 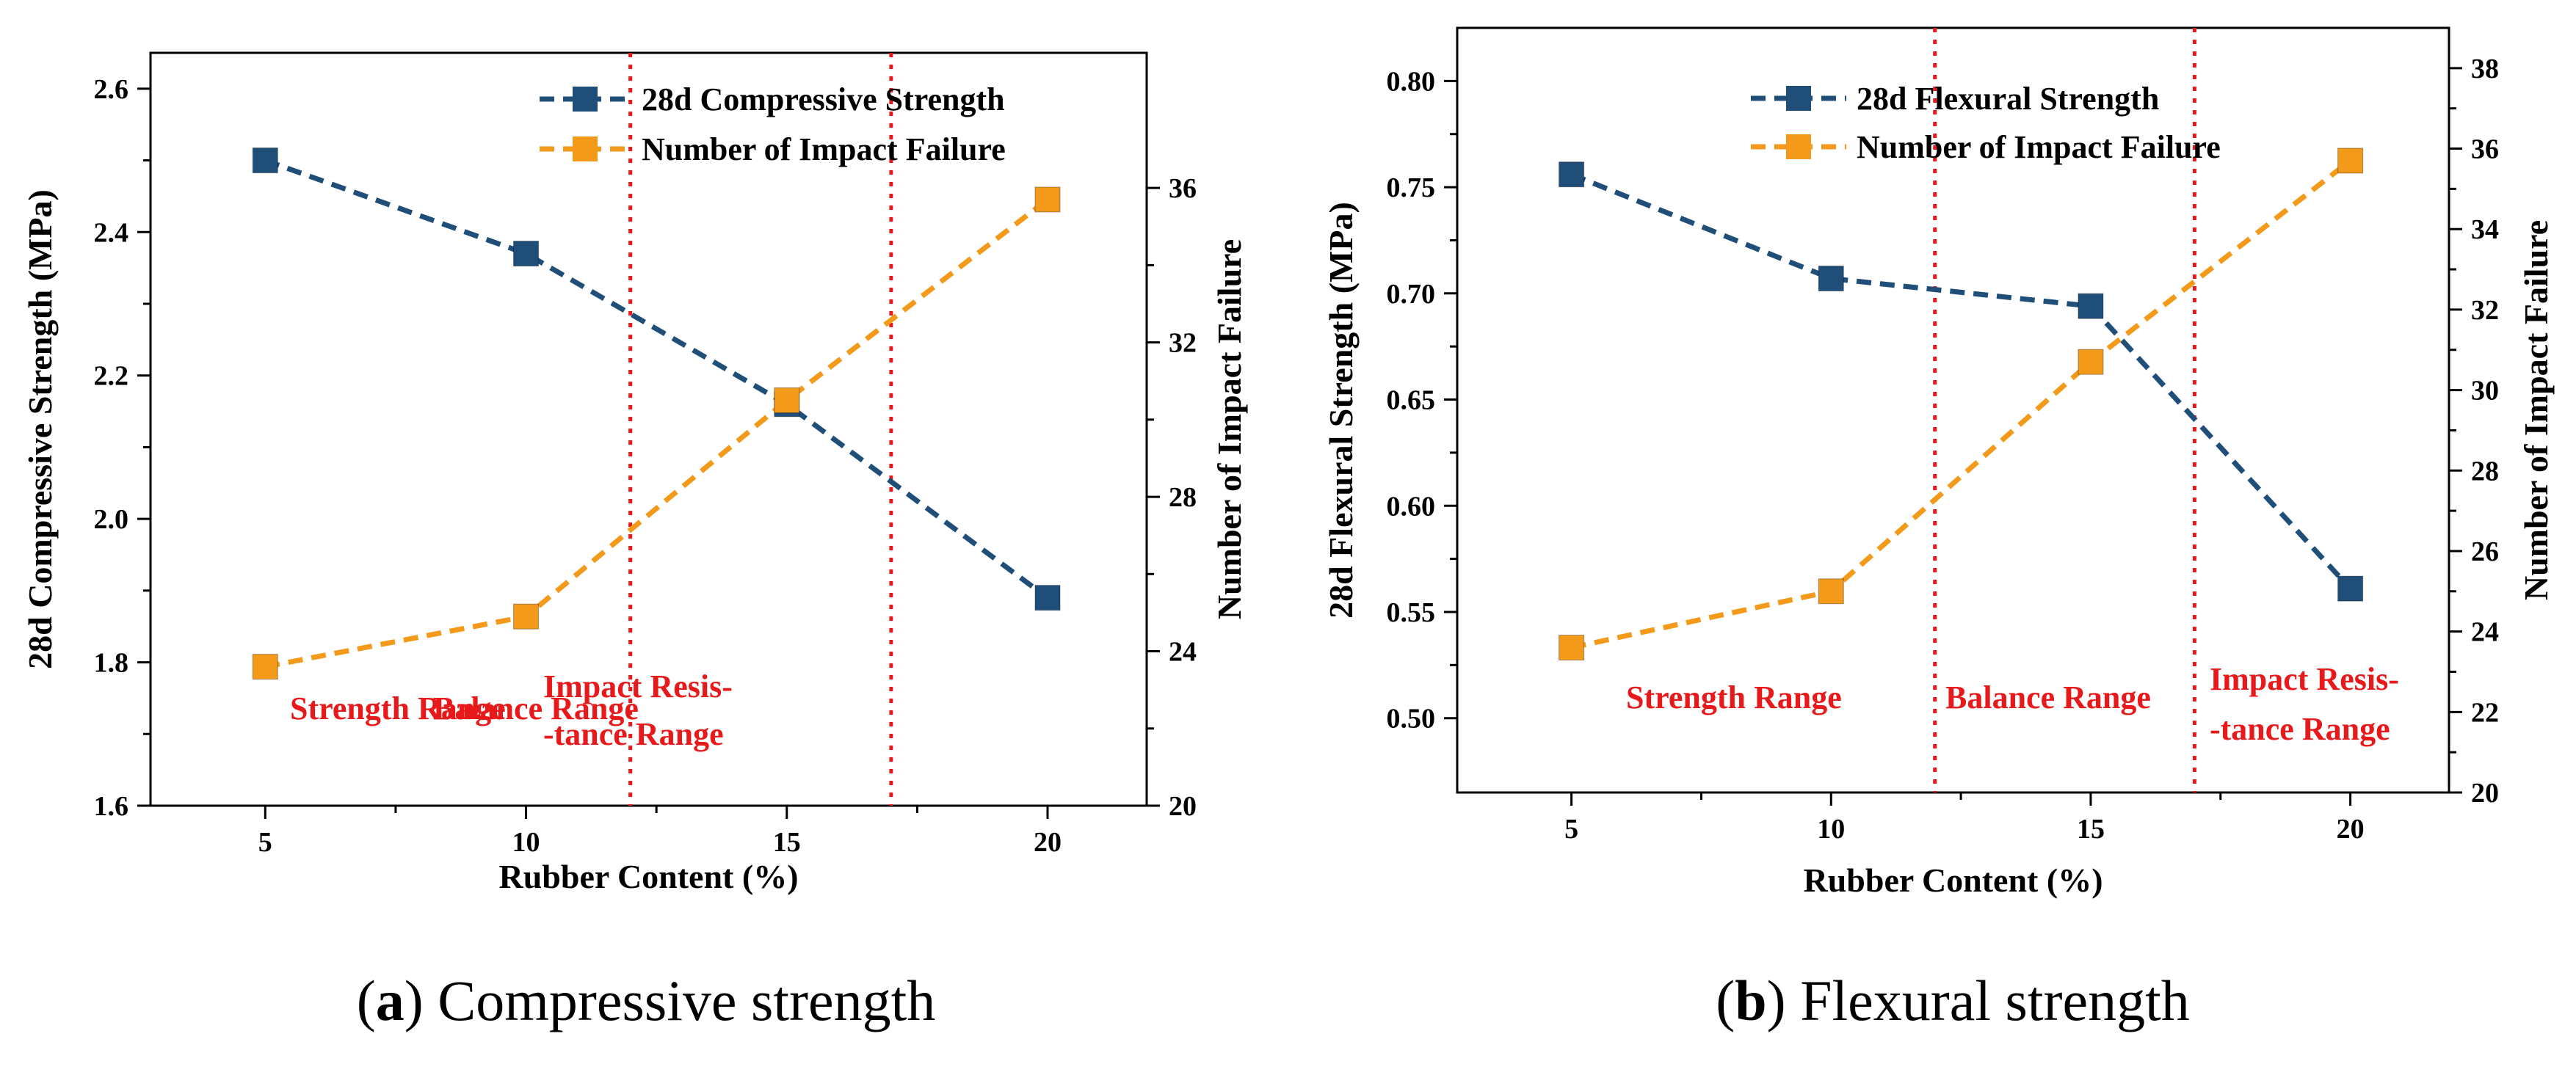 I want to click on chart-a-range-label-line: Strength Range, so click(x=398, y=708).